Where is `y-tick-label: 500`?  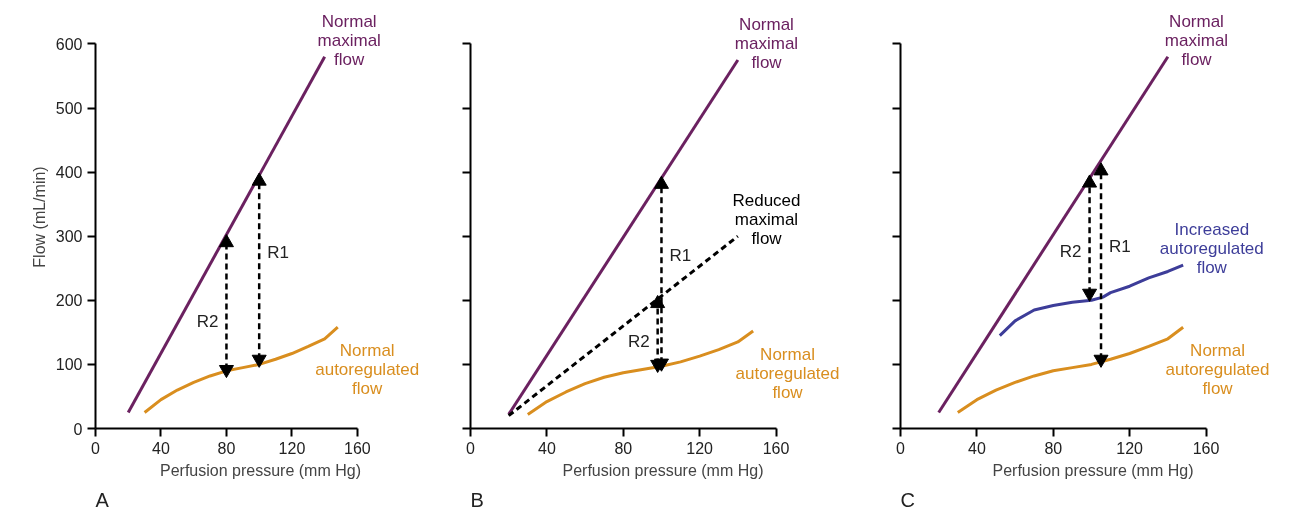
y-tick-label: 500 is located at coordinates (69, 109).